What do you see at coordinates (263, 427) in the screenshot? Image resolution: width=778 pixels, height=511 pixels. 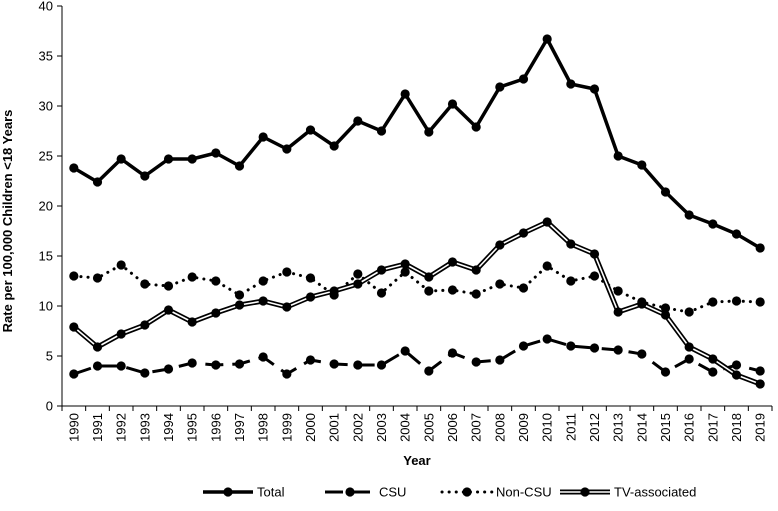 I see `x-tick-label: 1998` at bounding box center [263, 427].